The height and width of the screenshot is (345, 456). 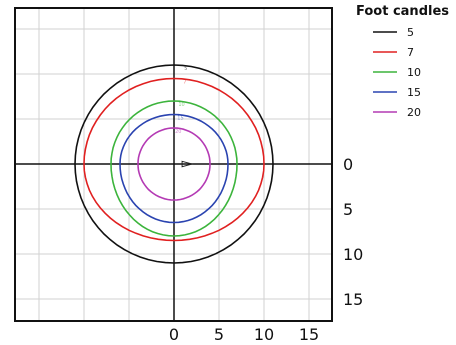 What do you see at coordinates (414, 112) in the screenshot?
I see `legend-label-20: 20` at bounding box center [414, 112].